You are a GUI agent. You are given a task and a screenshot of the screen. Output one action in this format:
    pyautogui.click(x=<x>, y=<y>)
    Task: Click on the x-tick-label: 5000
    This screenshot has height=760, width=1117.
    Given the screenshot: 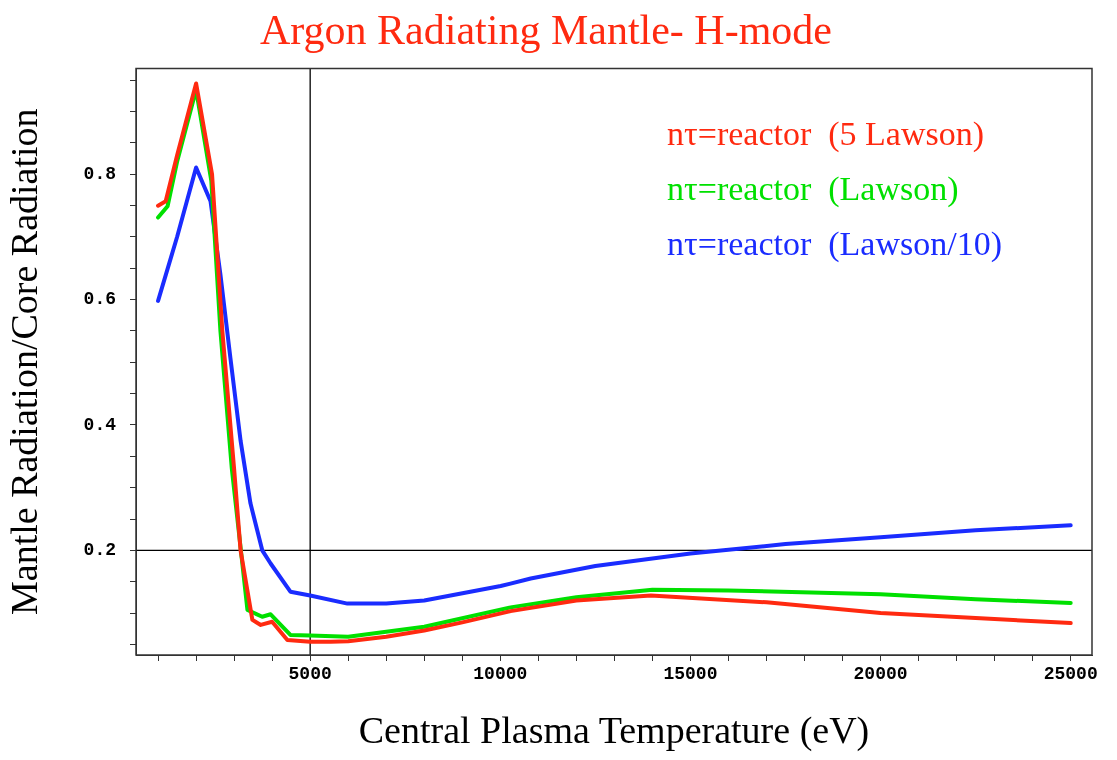 What is the action you would take?
    pyautogui.click(x=310, y=674)
    